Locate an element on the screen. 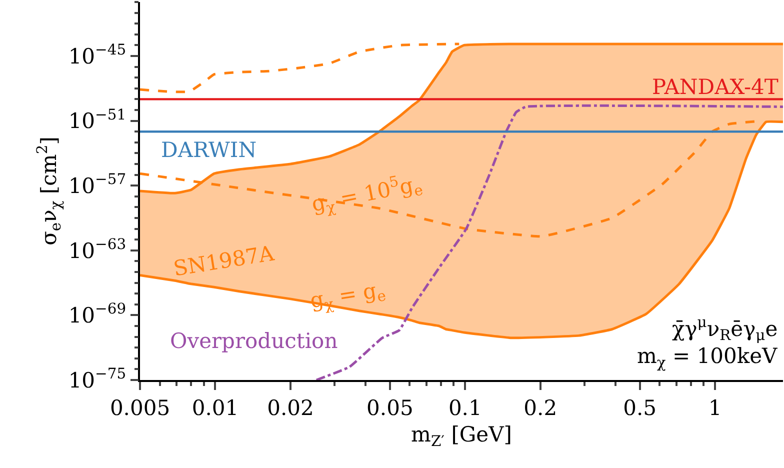 The width and height of the screenshot is (784, 468). y-tick-label: 10$^{−57}$ is located at coordinates (97, 184).